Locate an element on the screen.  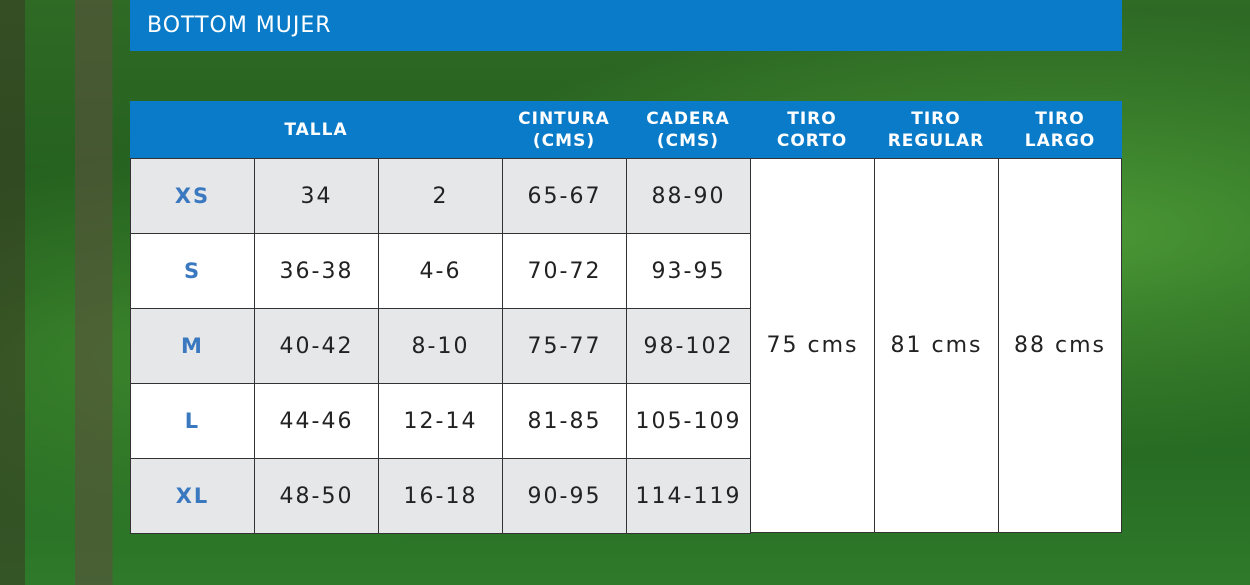
table-cell-talla-us: 8-10 is located at coordinates (440, 346).